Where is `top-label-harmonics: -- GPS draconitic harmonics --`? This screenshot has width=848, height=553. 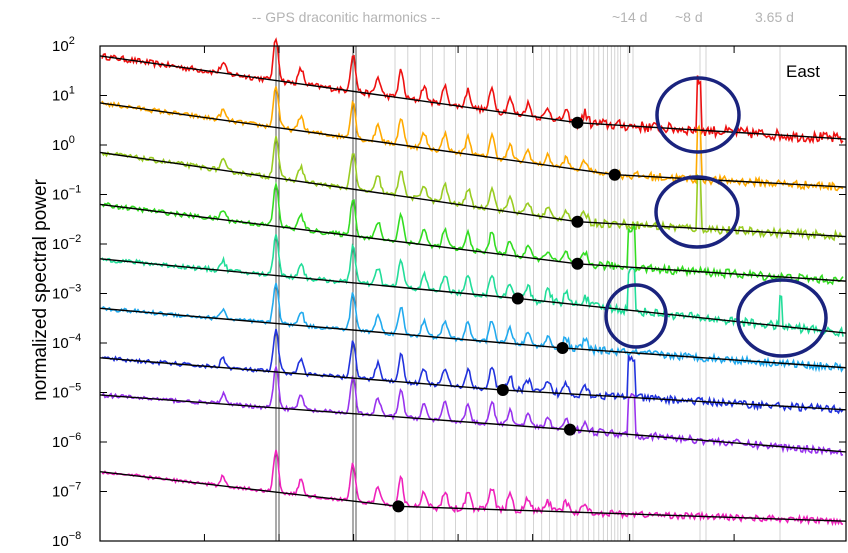 top-label-harmonics: -- GPS draconitic harmonics -- is located at coordinates (346, 17).